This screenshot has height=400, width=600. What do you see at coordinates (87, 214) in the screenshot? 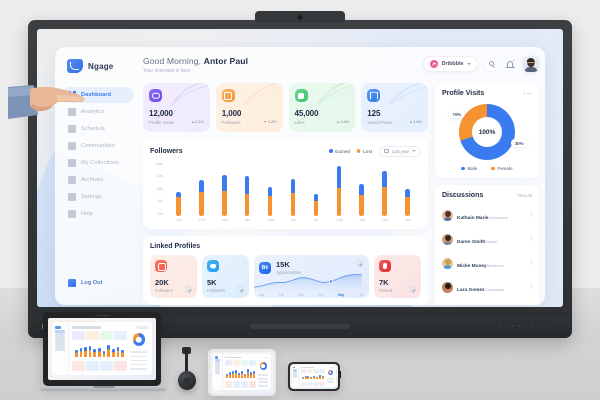
I see `sidebar-item-label: Help` at bounding box center [87, 214].